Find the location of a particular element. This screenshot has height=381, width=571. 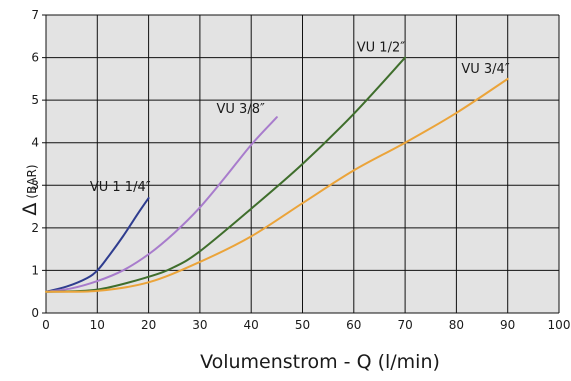

x-tick-label: 0 is located at coordinates (46, 325).